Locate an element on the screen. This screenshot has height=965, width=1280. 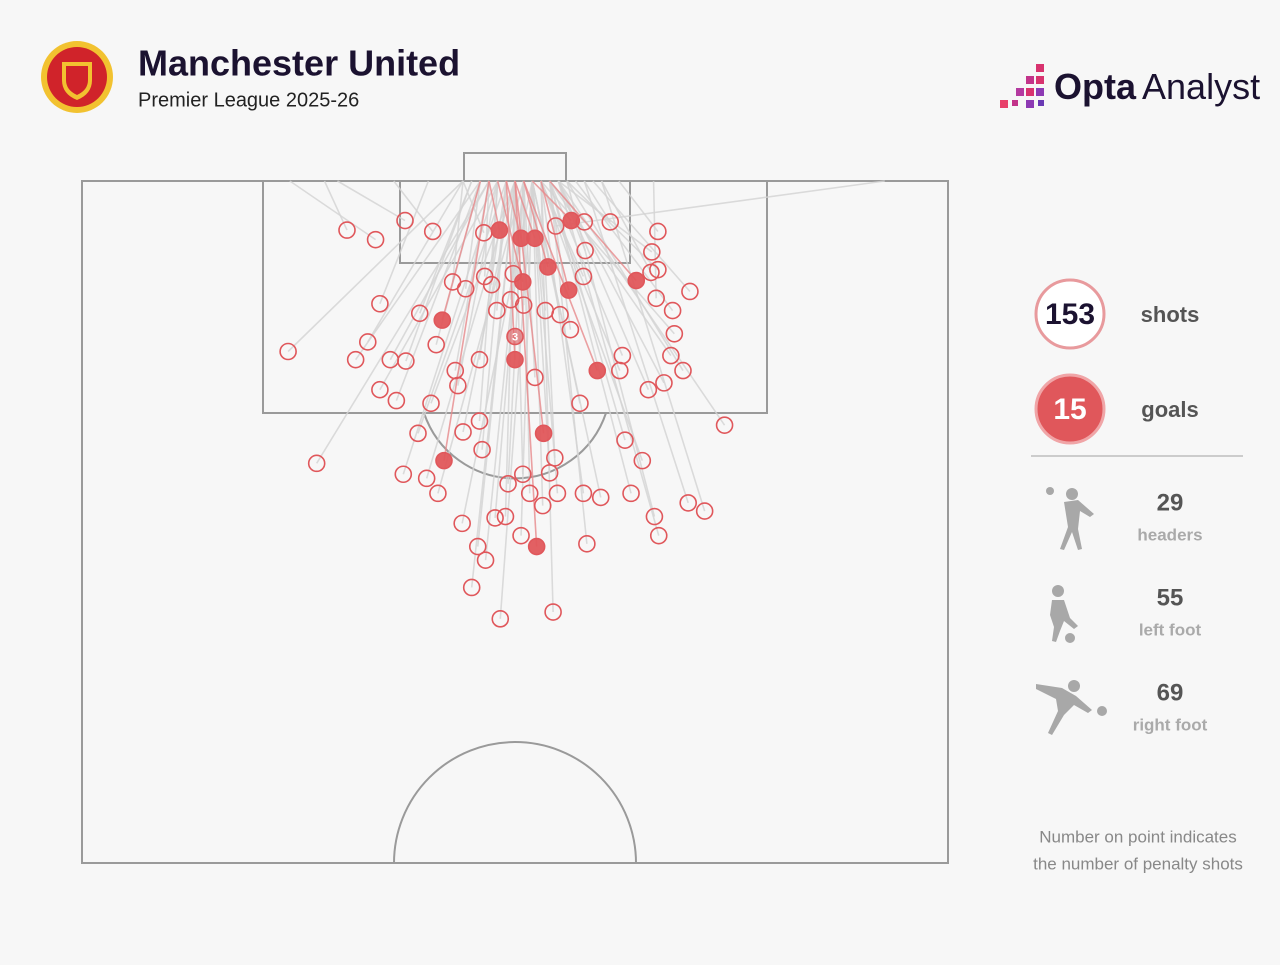
club-crest is located at coordinates (77, 77).